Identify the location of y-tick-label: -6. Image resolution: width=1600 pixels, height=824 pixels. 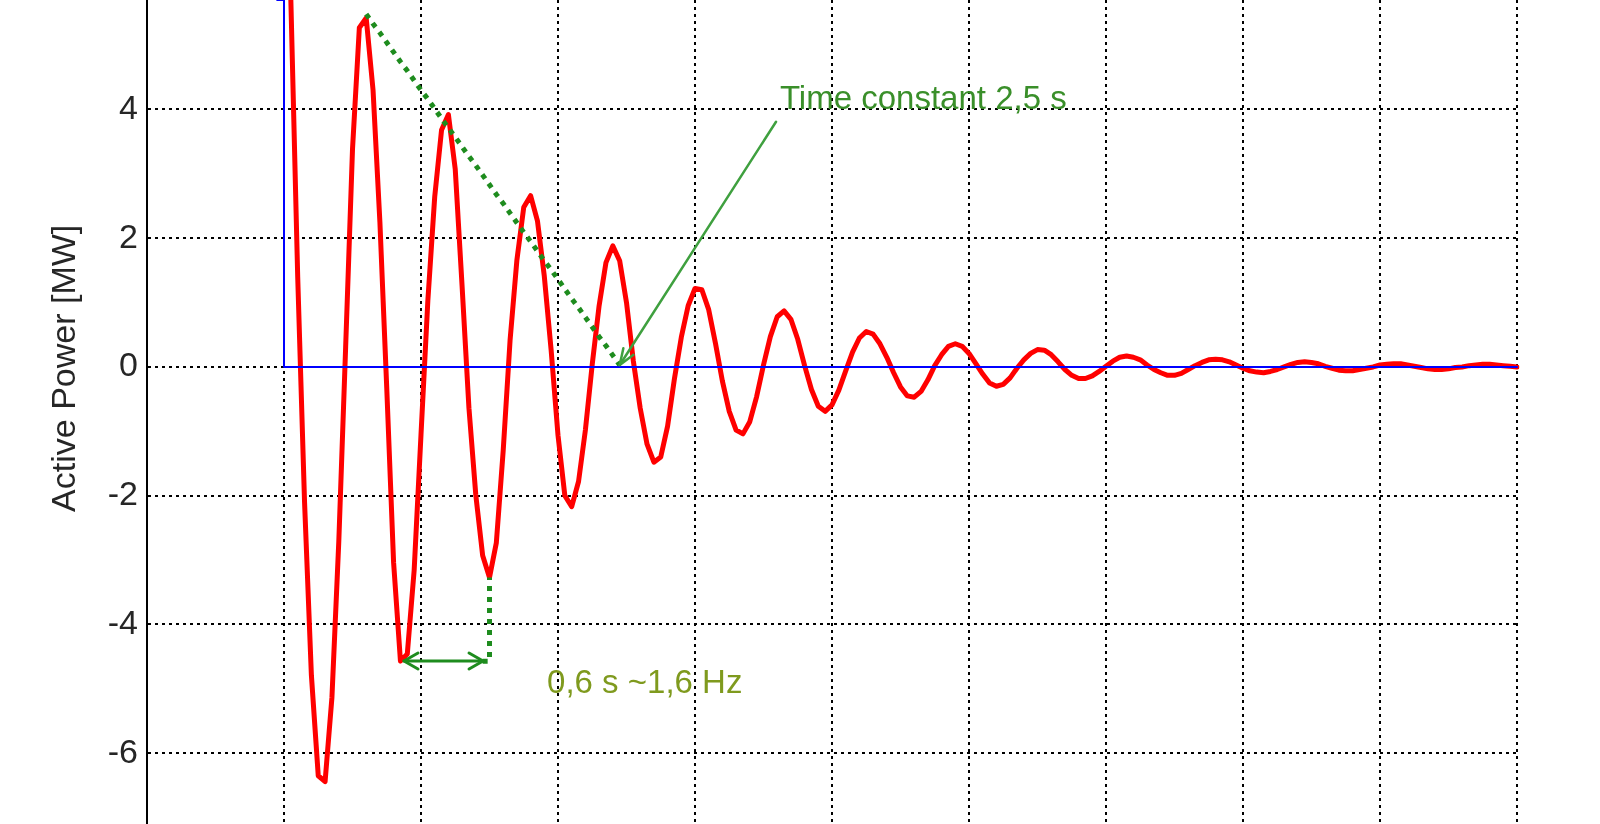
(122, 750).